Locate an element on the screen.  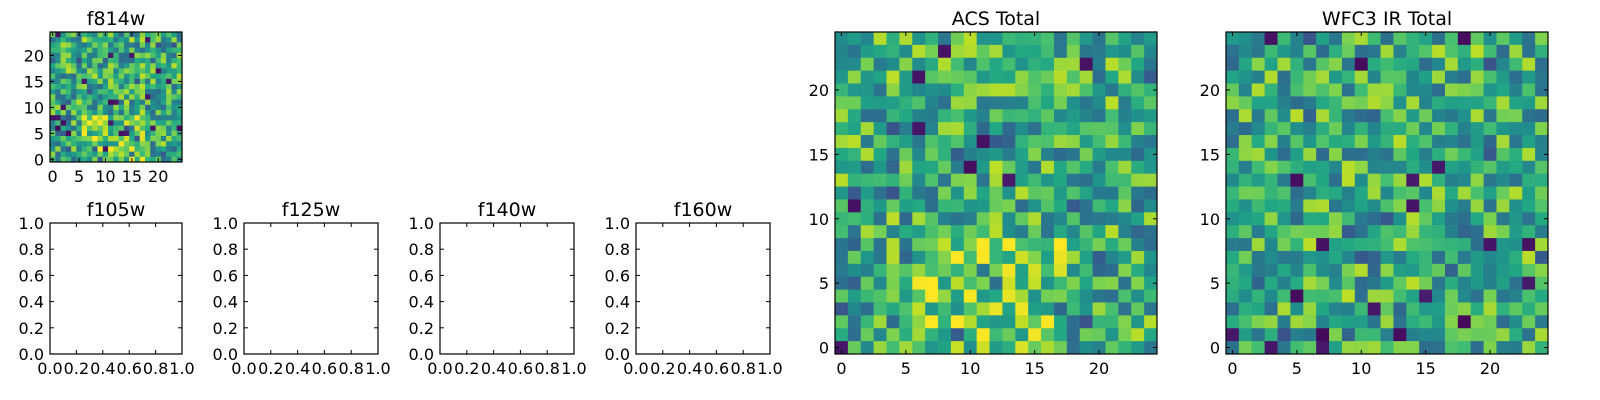
x-tick-label: 10 is located at coordinates (970, 368).